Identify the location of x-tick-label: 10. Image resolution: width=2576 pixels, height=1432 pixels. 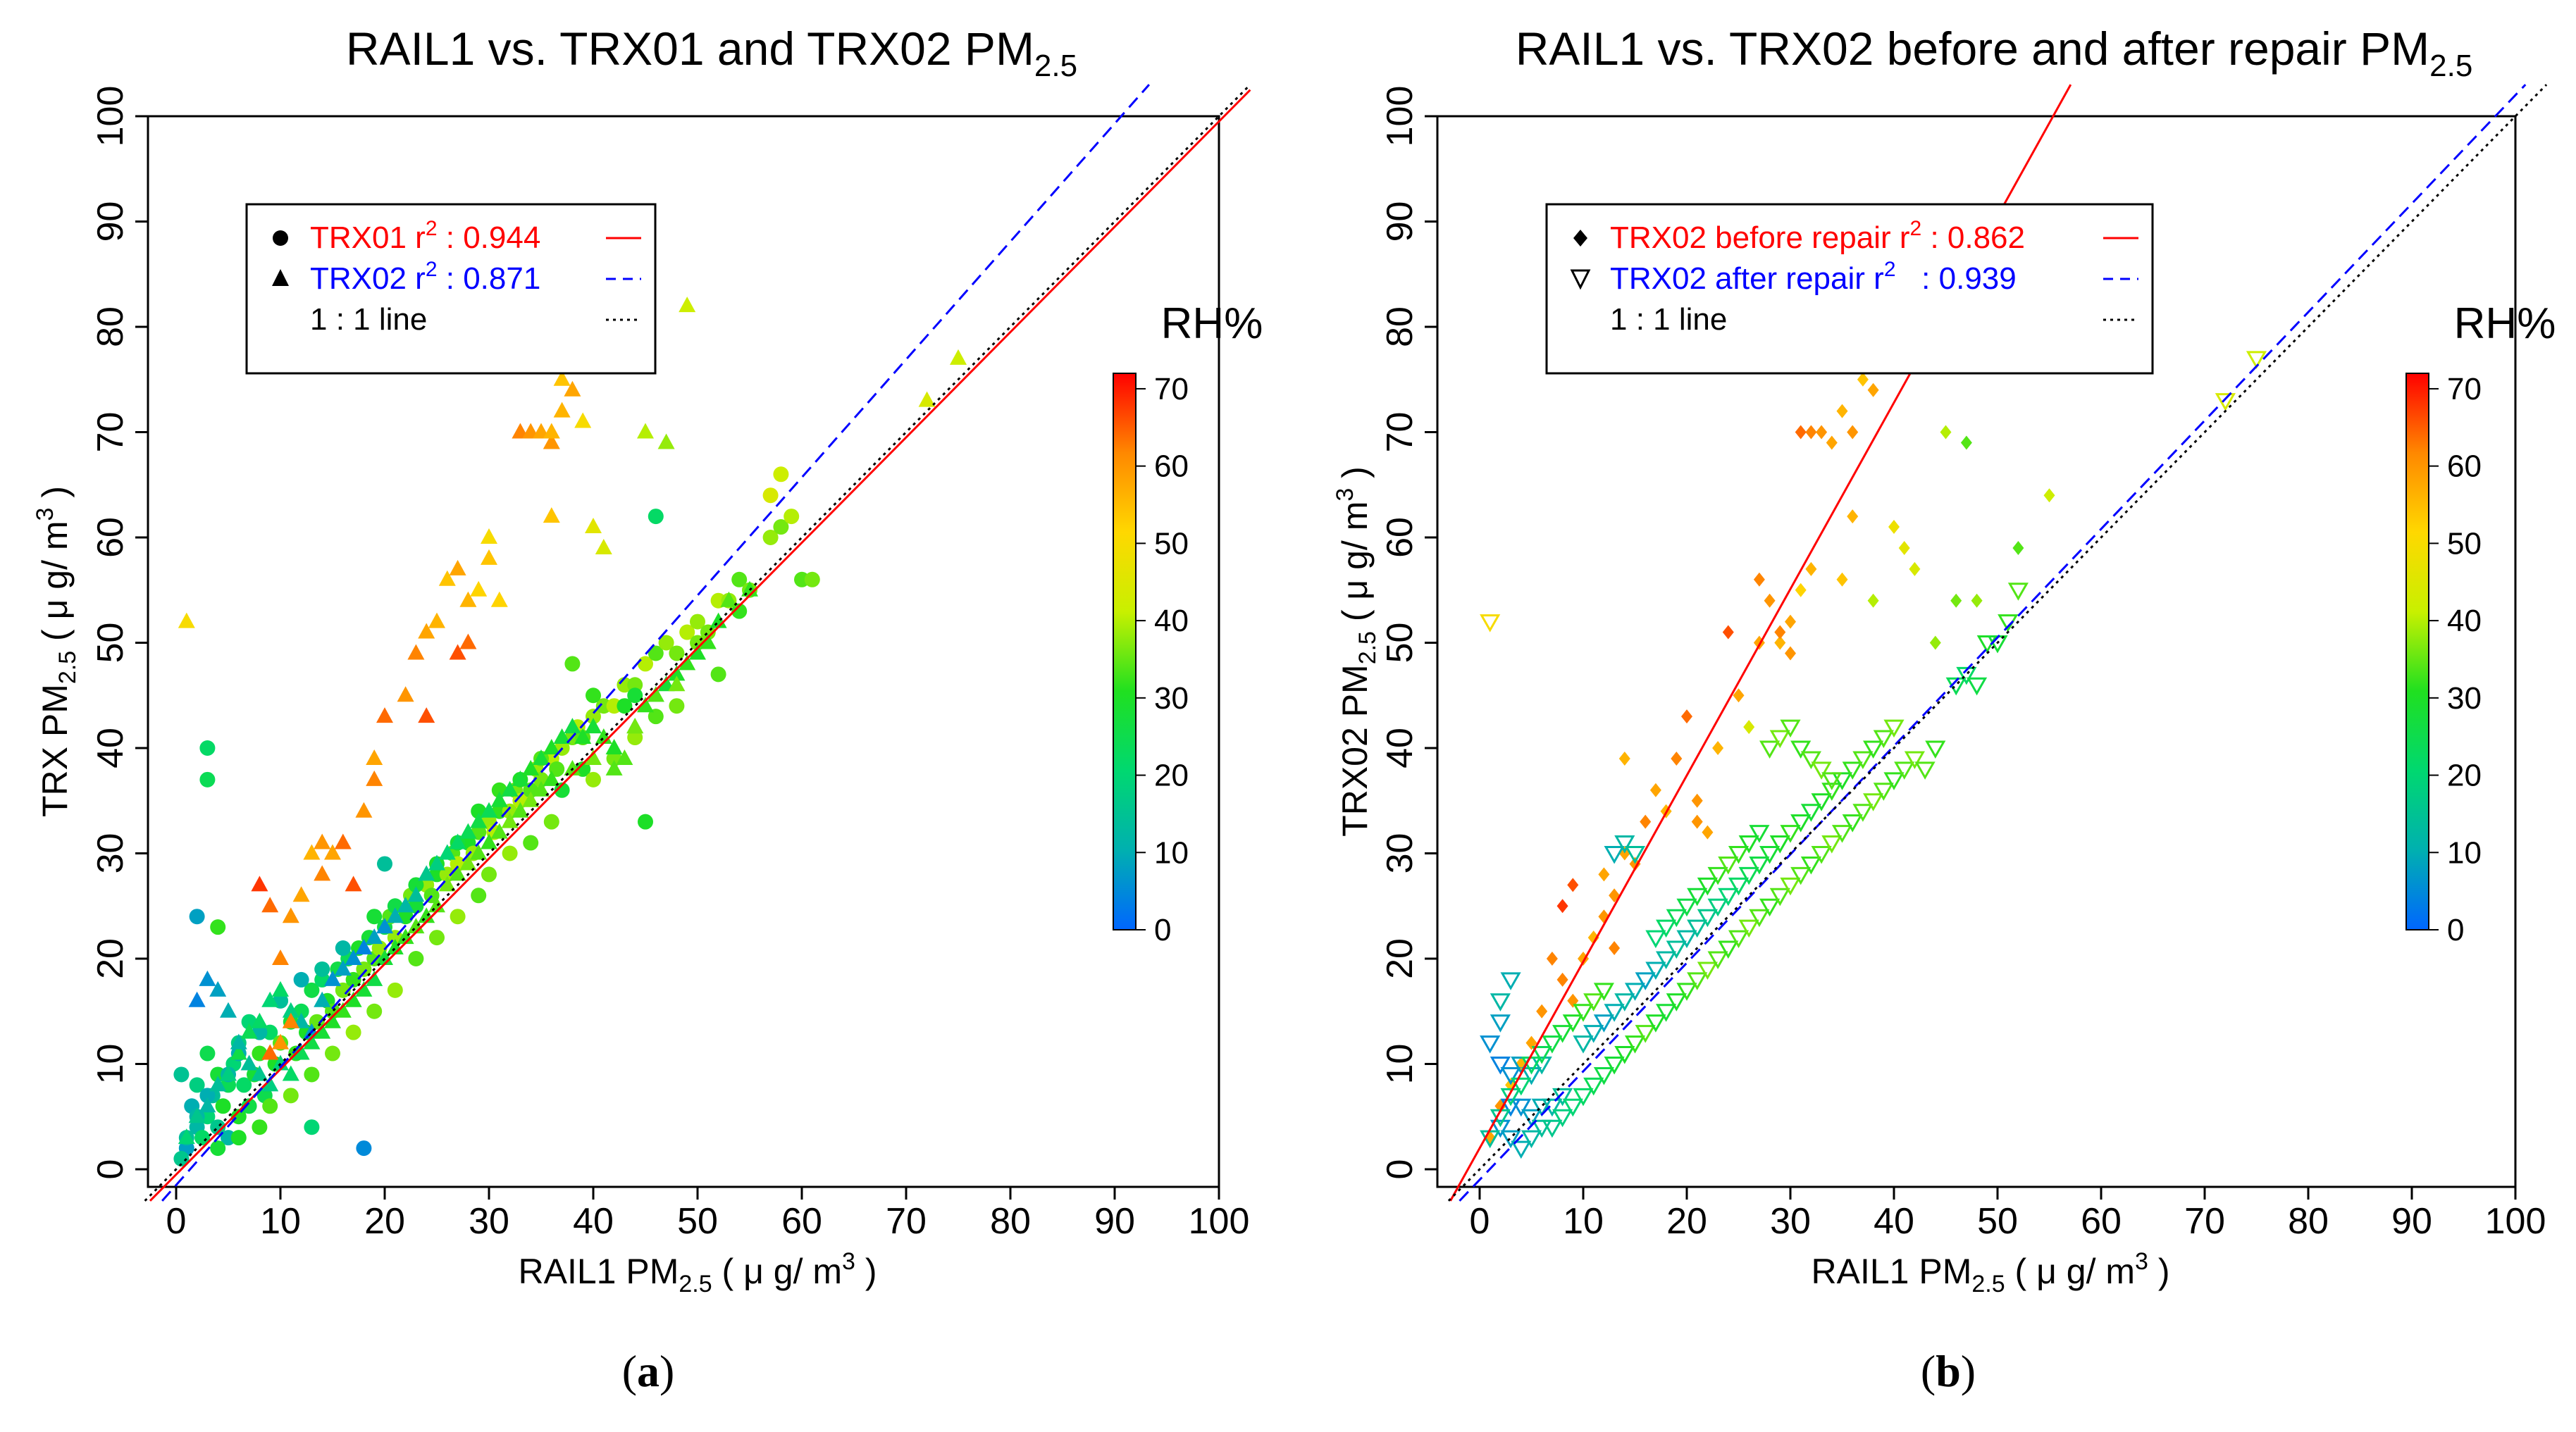
(280, 1221).